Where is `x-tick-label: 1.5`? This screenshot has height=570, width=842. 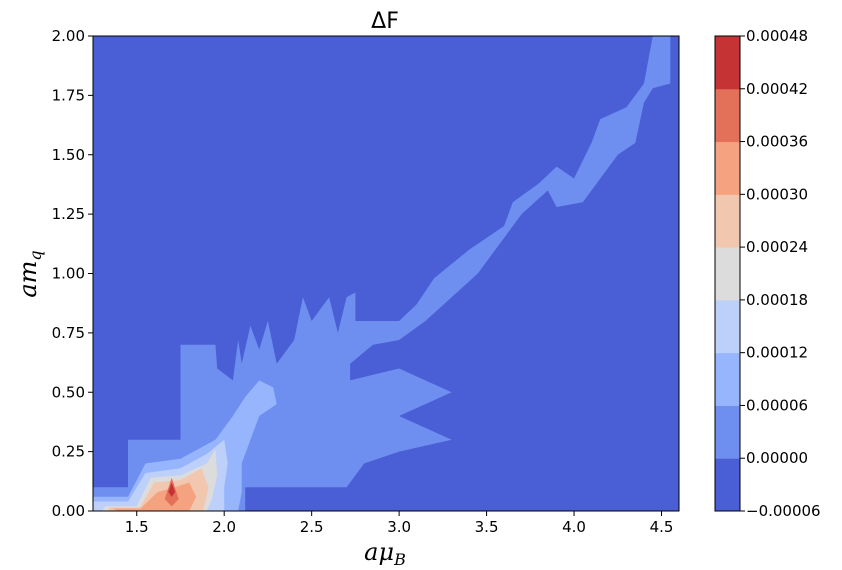 x-tick-label: 1.5 is located at coordinates (137, 527).